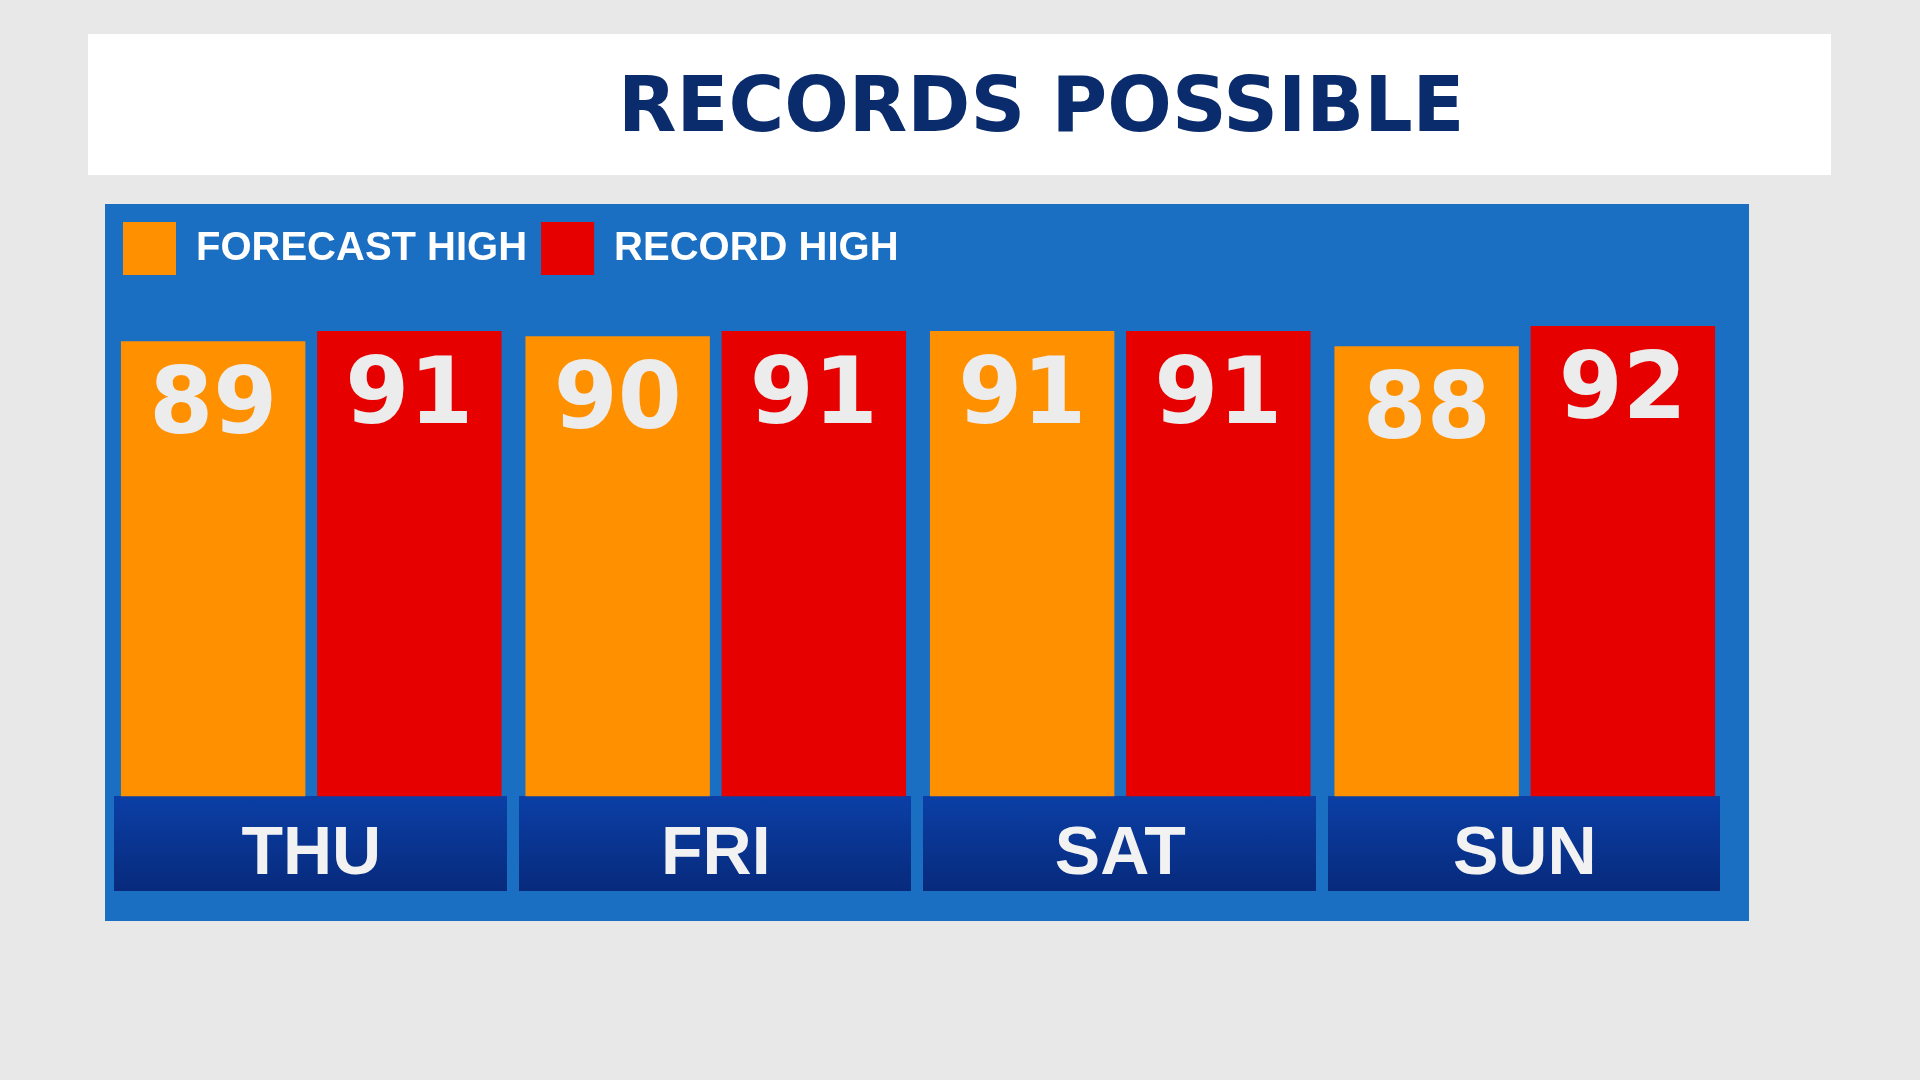 This screenshot has height=1080, width=1920. I want to click on x-tick-label: SUN, so click(1524, 849).